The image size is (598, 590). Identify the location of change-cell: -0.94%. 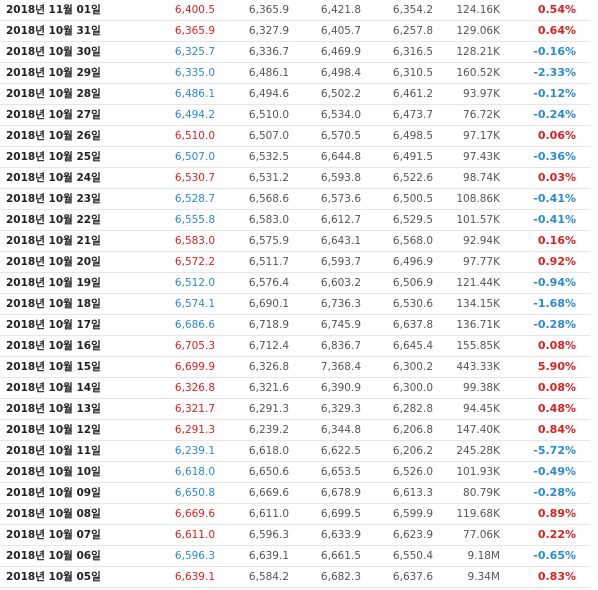
(554, 282).